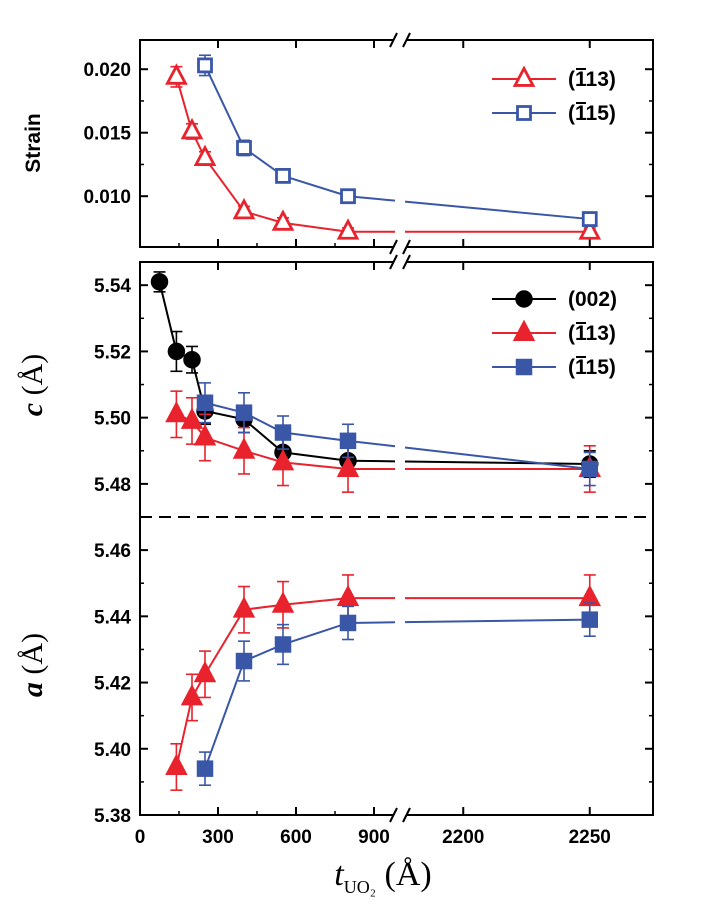  What do you see at coordinates (397, 142) in the screenshot?
I see `strain-115-square-open-line` at bounding box center [397, 142].